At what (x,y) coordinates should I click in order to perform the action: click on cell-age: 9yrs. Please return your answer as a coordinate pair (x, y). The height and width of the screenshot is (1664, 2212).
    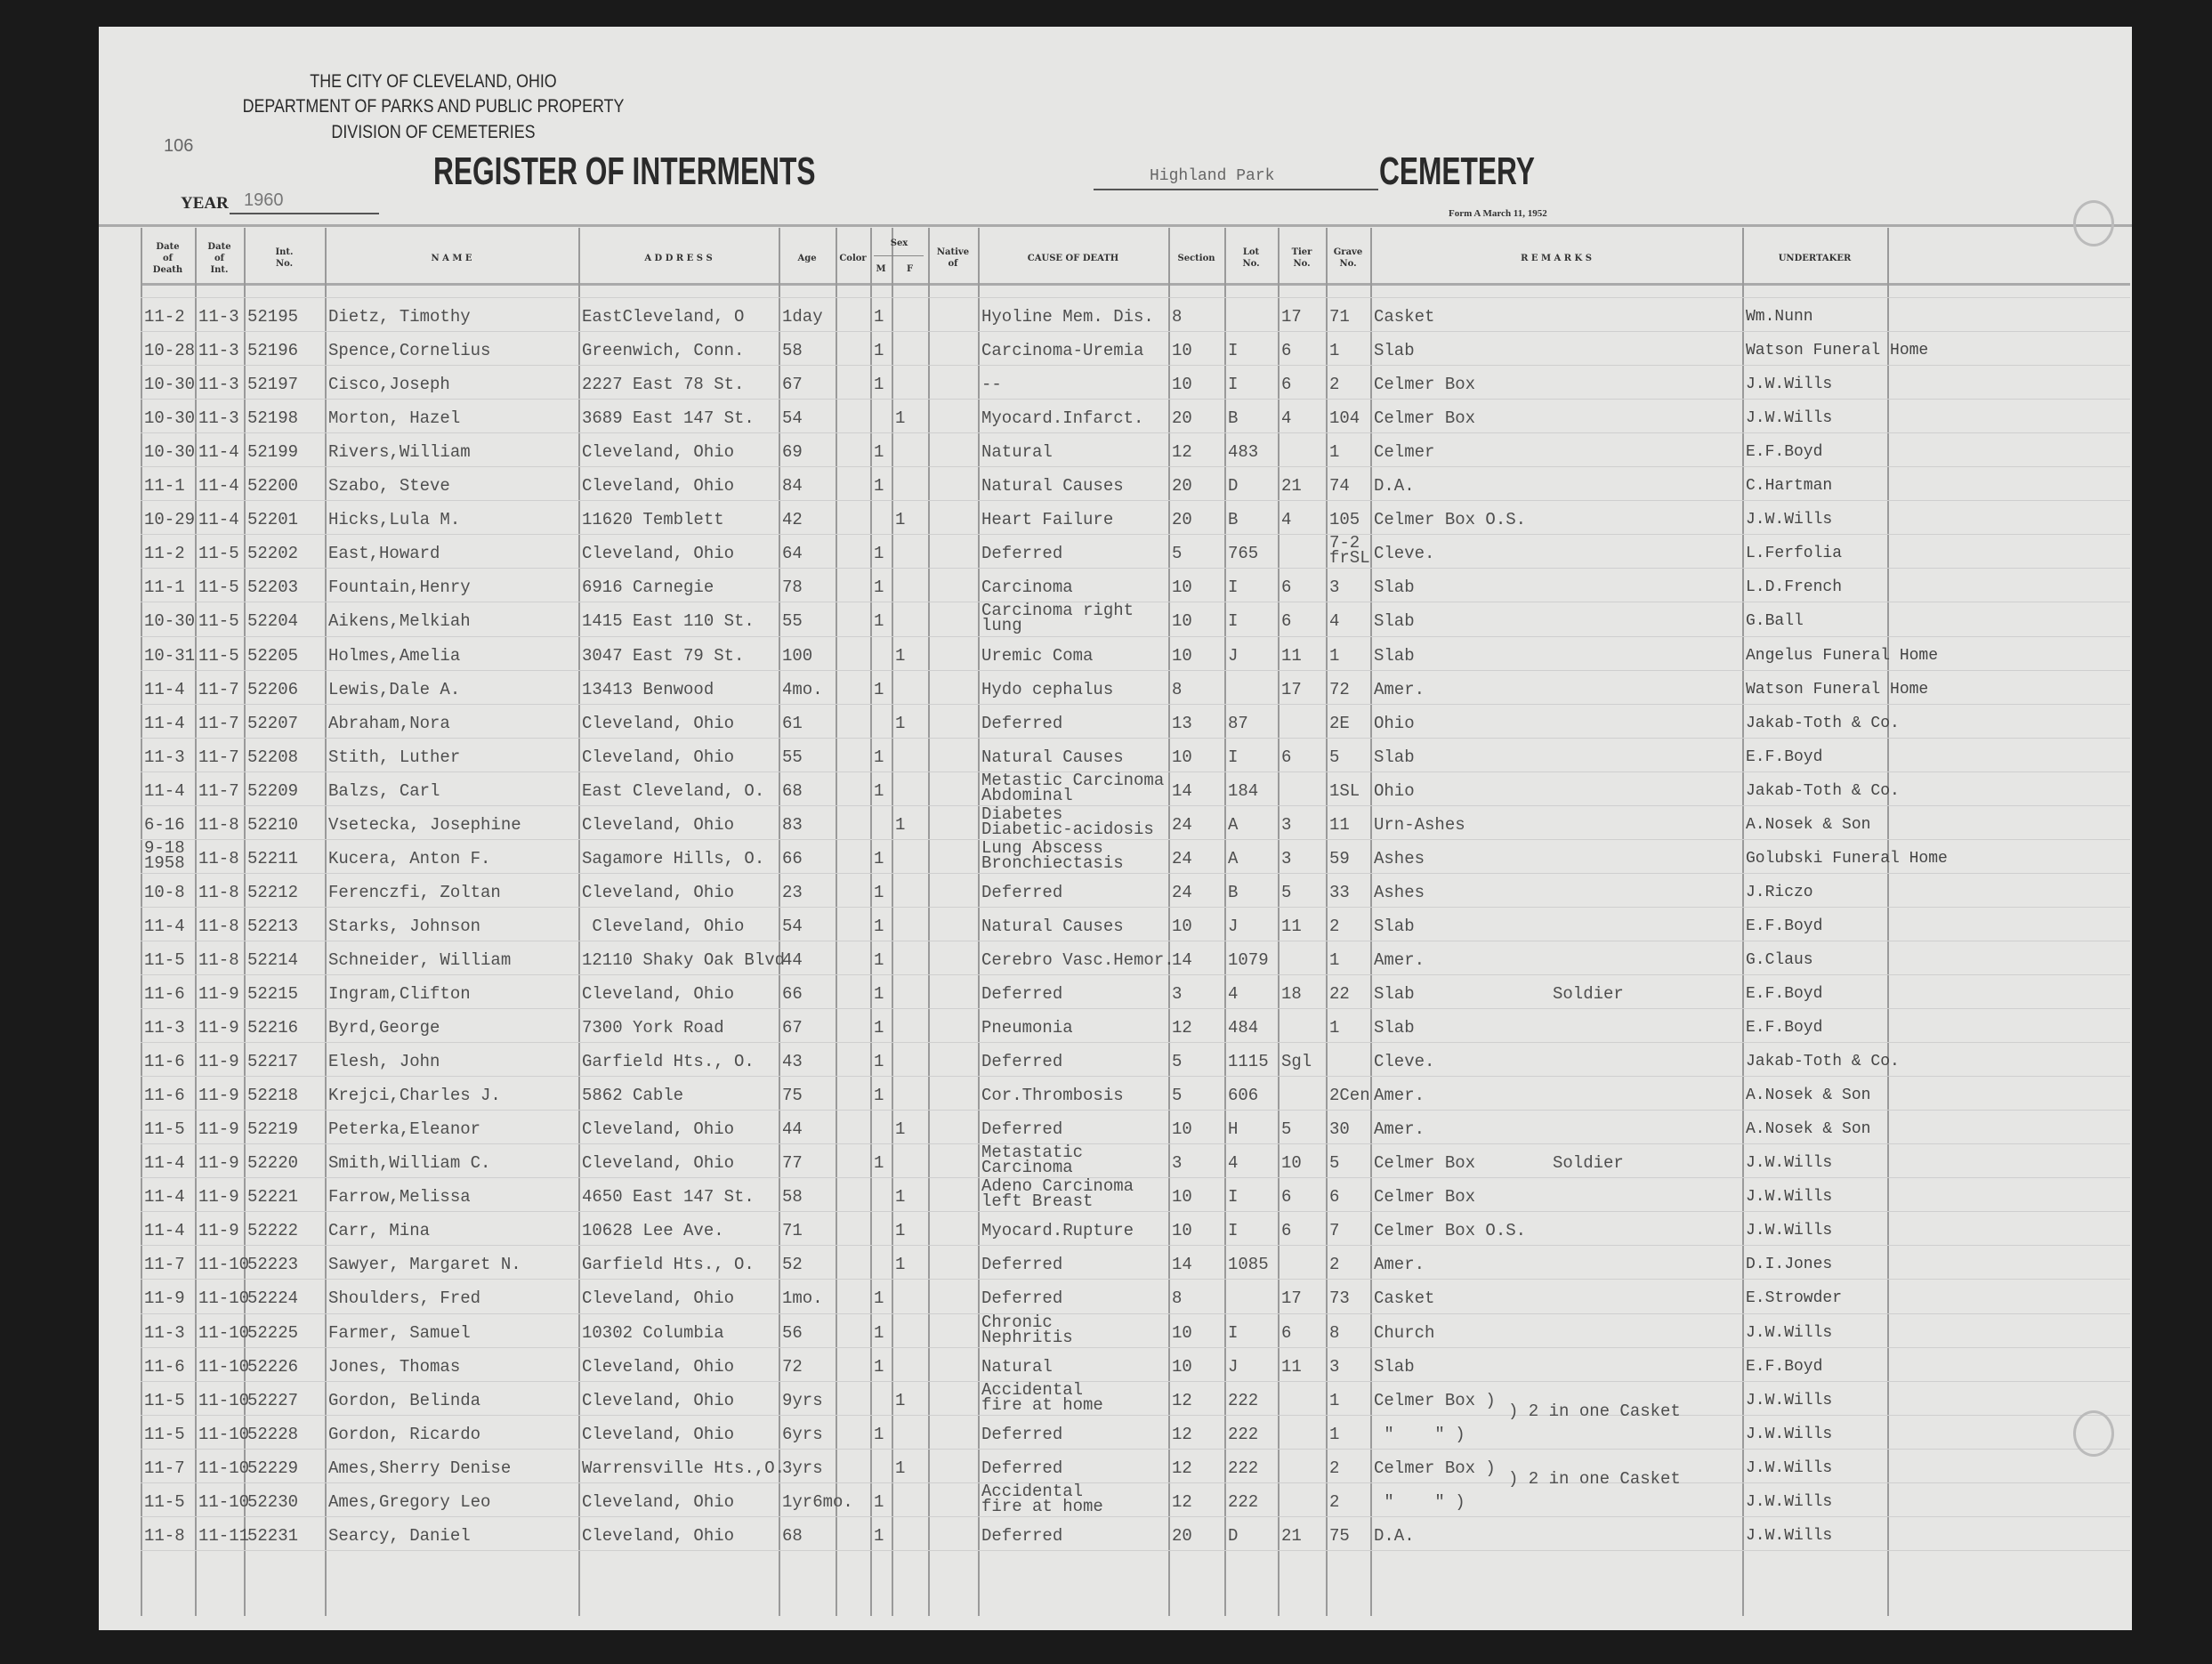
    Looking at the image, I should click on (803, 1400).